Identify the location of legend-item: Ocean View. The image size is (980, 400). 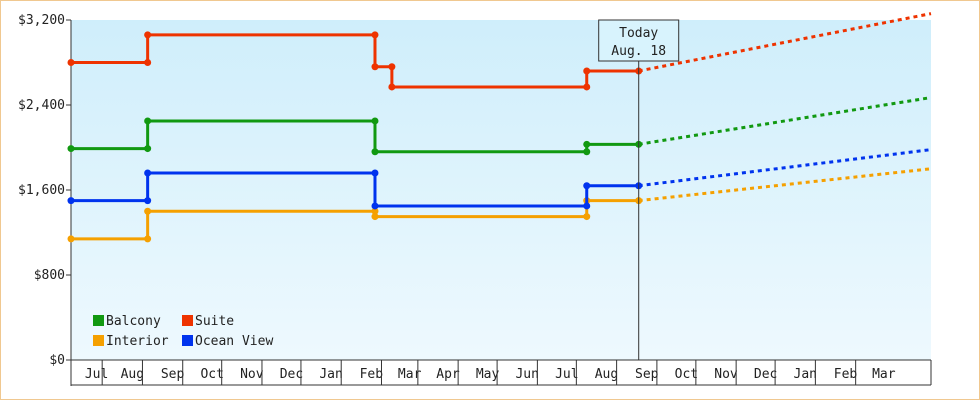
(227, 341).